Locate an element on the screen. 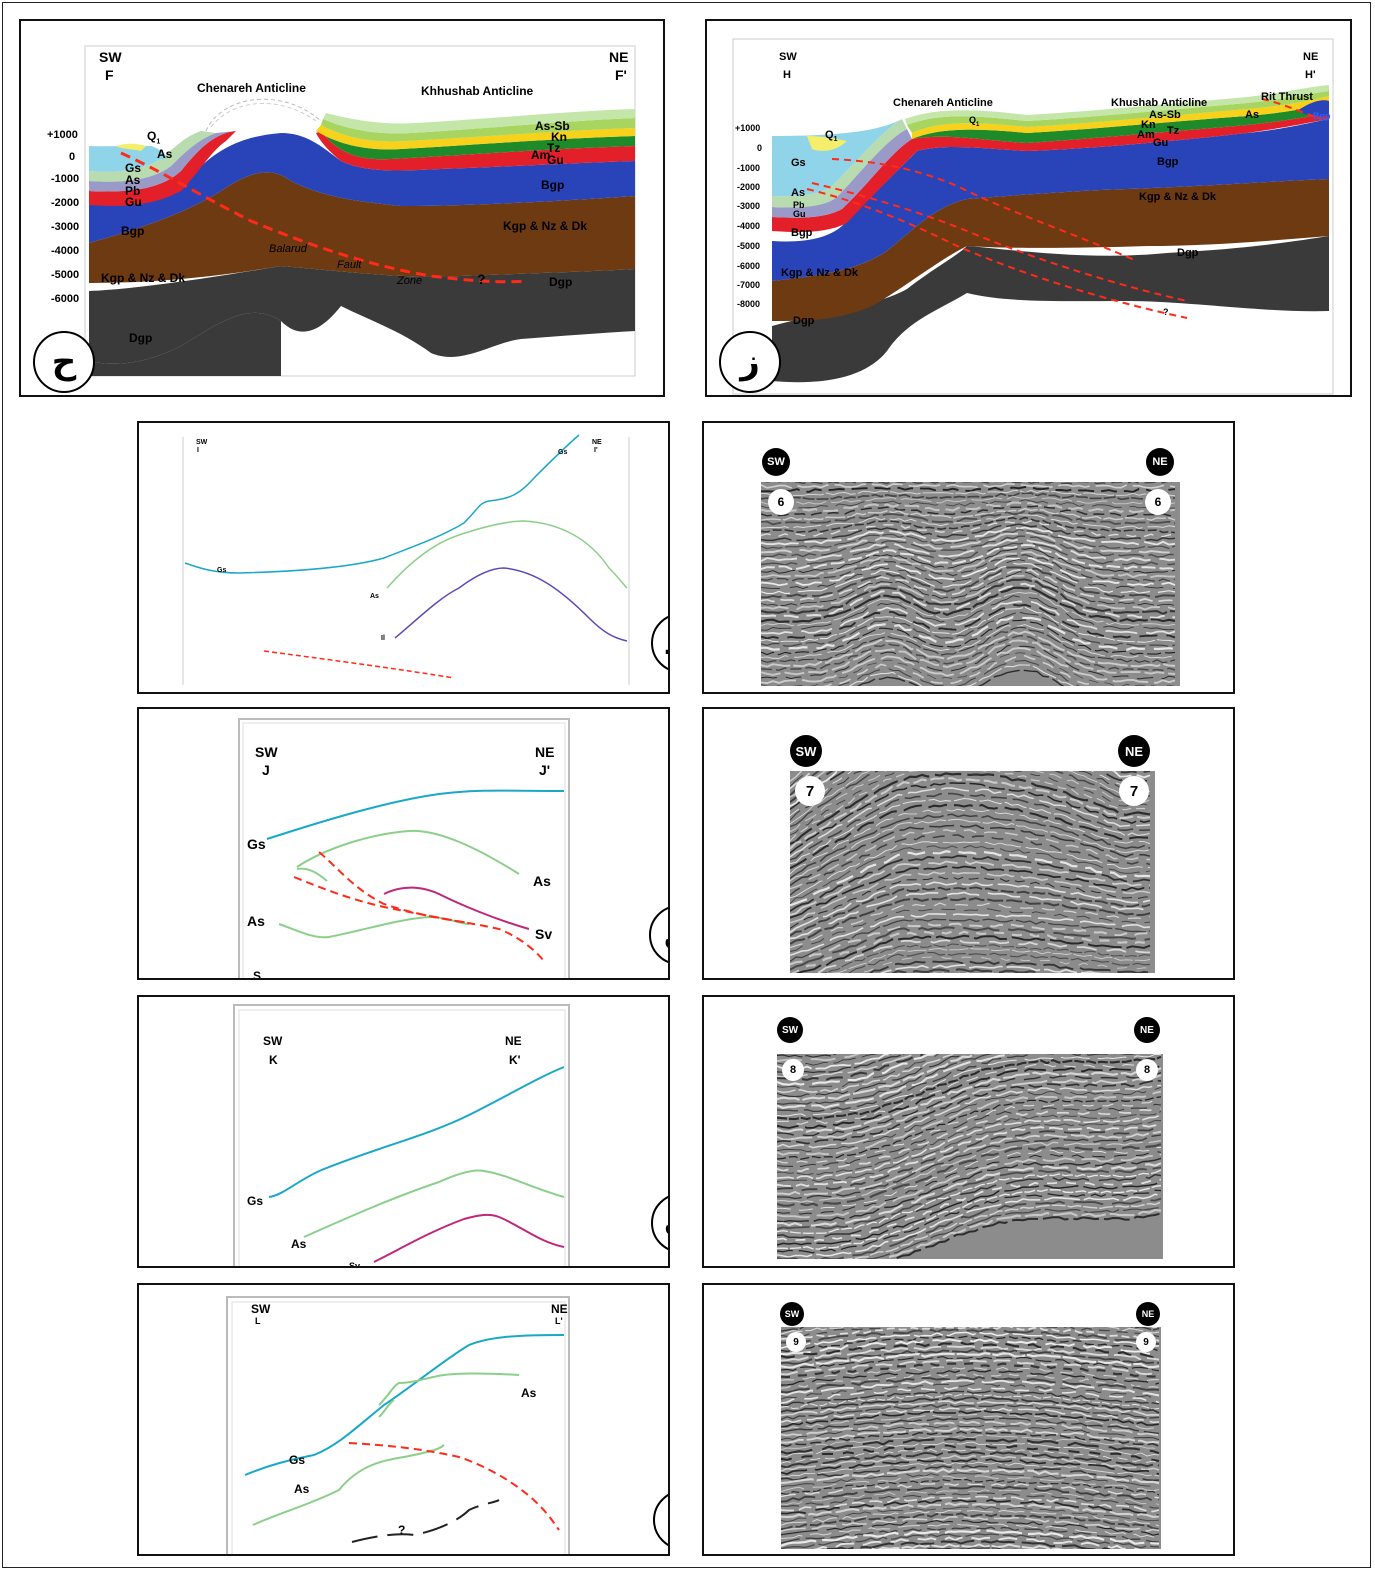 The height and width of the screenshot is (1572, 1375). dgp-layer is located at coordinates (362, 315).